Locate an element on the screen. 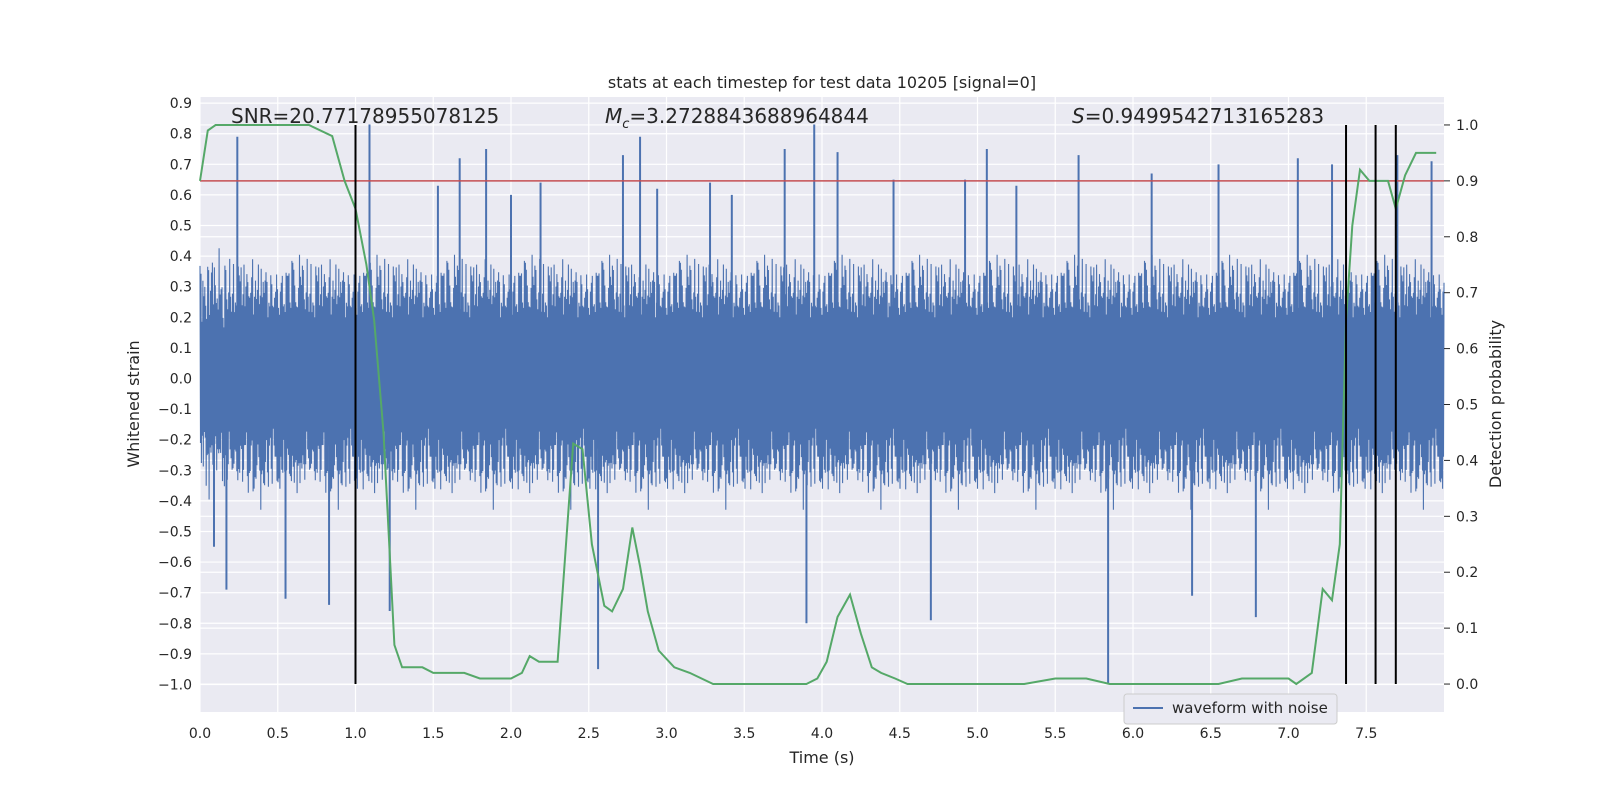 The height and width of the screenshot is (800, 1600). y-left-tick-label-15: −0.6 is located at coordinates (175, 563).